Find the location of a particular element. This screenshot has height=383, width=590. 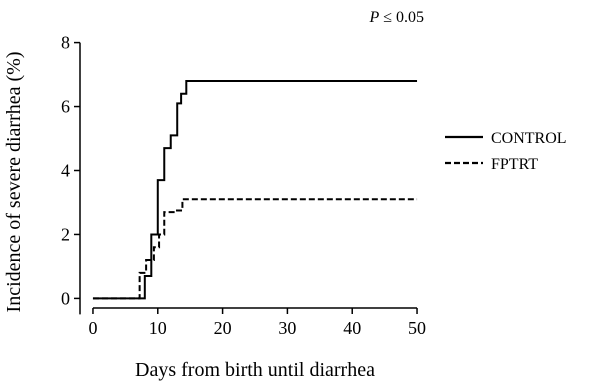

y-axis-label: Incidence of severe diarrhea (%) is located at coordinates (14, 182).